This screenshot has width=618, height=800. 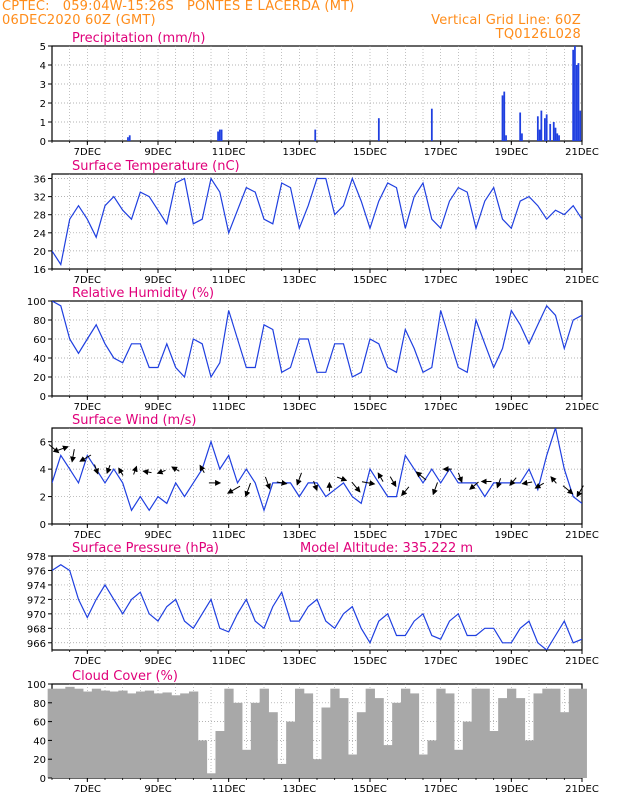 What do you see at coordinates (538, 34) in the screenshot?
I see `model-label: TQ0126L028` at bounding box center [538, 34].